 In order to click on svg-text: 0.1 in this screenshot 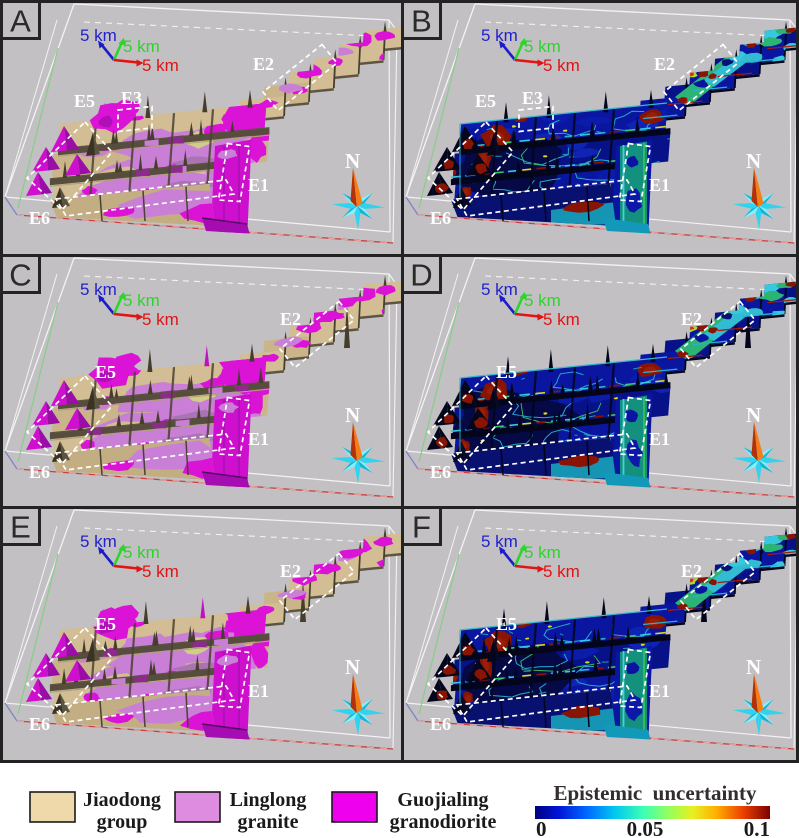, I will do `click(757, 827)`.